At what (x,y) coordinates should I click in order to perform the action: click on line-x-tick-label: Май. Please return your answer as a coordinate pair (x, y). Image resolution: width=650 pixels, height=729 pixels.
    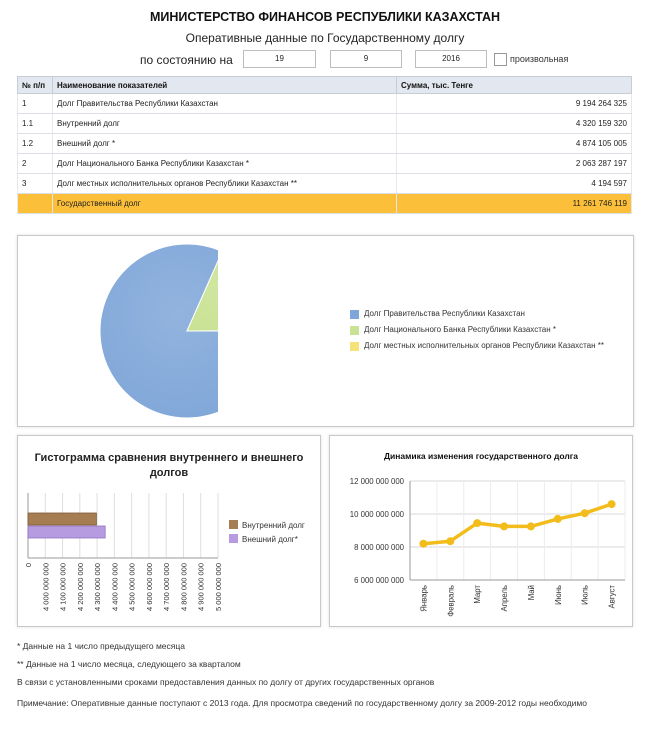
    Looking at the image, I should click on (531, 592).